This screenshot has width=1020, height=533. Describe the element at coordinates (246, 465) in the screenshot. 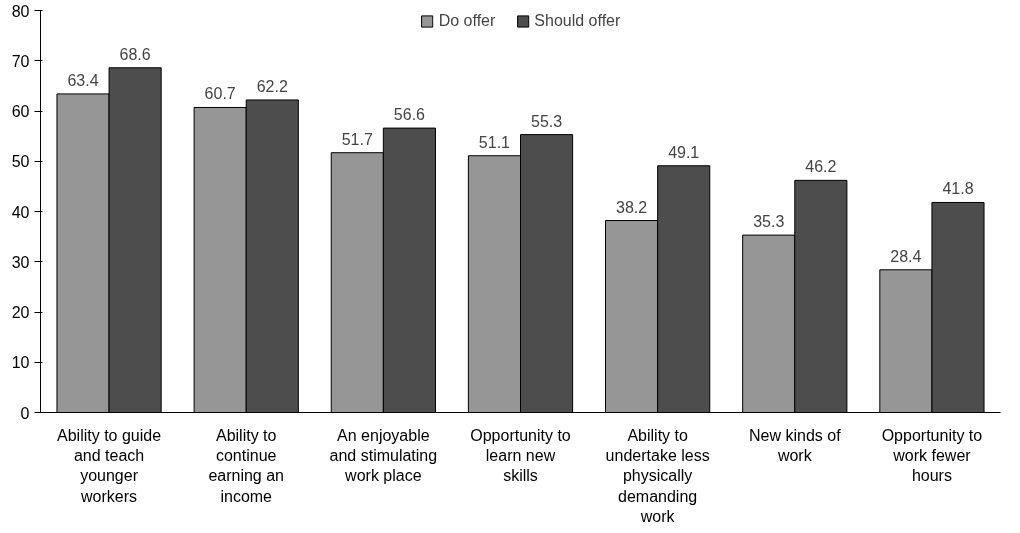

I see `x-tick-label: Ability to continue earning an income` at that location.